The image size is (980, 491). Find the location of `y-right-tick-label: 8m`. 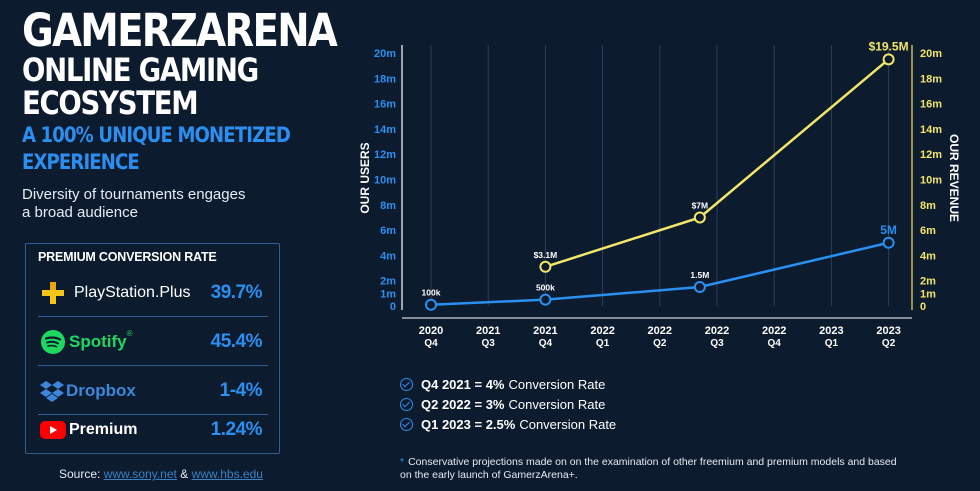

y-right-tick-label: 8m is located at coordinates (928, 206).